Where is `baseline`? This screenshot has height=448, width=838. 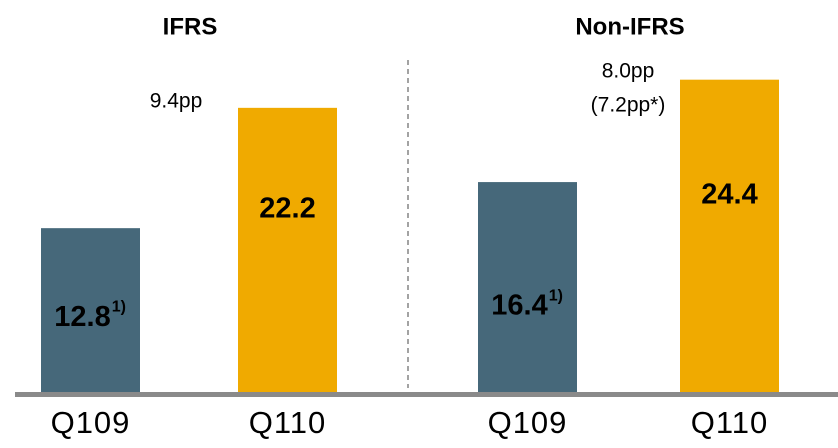 baseline is located at coordinates (426, 394).